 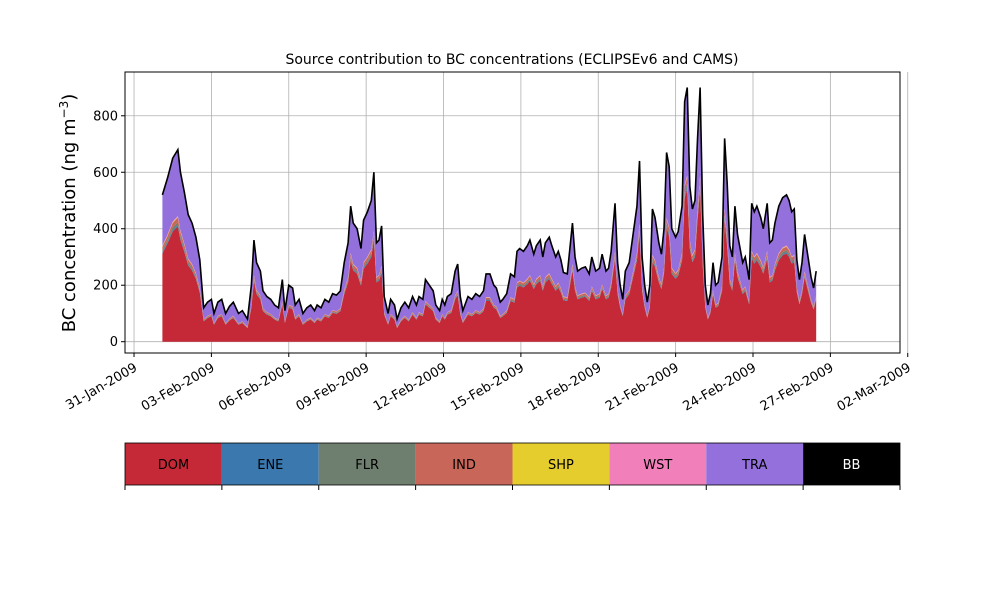 I want to click on y-axis-label: BC concentration (ng m−3), so click(x=68, y=213).